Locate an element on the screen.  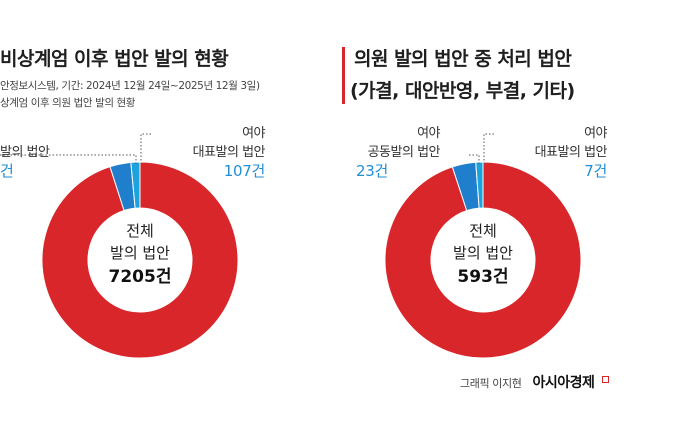
right-bipartisan-name: 대표발의 법안 is located at coordinates (571, 152).